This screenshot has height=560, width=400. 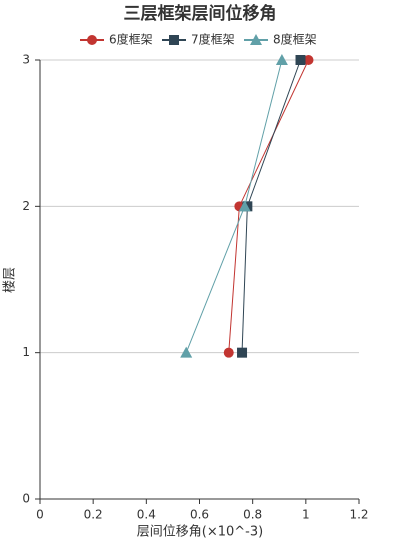 I want to click on x-tick-label: 0.6, so click(x=199, y=515).